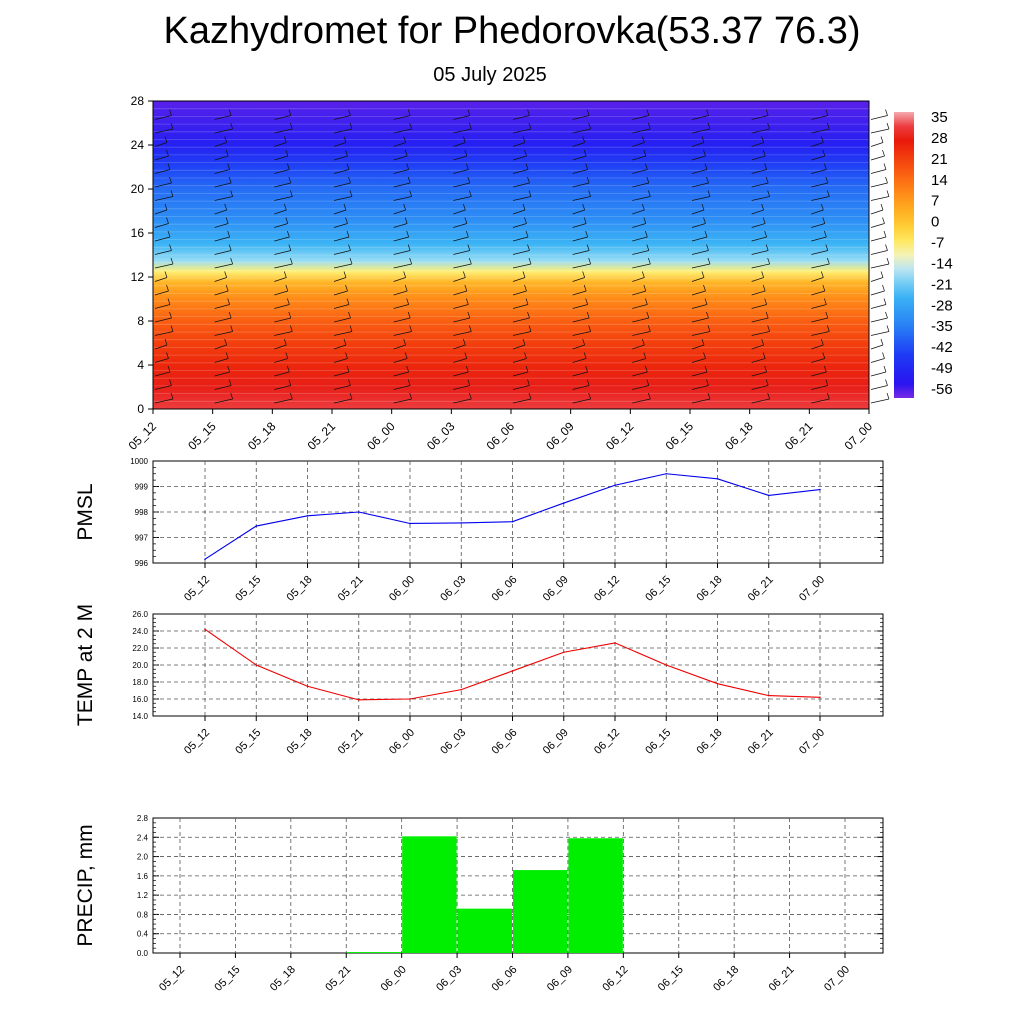 The width and height of the screenshot is (1024, 1024). I want to click on y-tick-label: 0.8, so click(143, 914).